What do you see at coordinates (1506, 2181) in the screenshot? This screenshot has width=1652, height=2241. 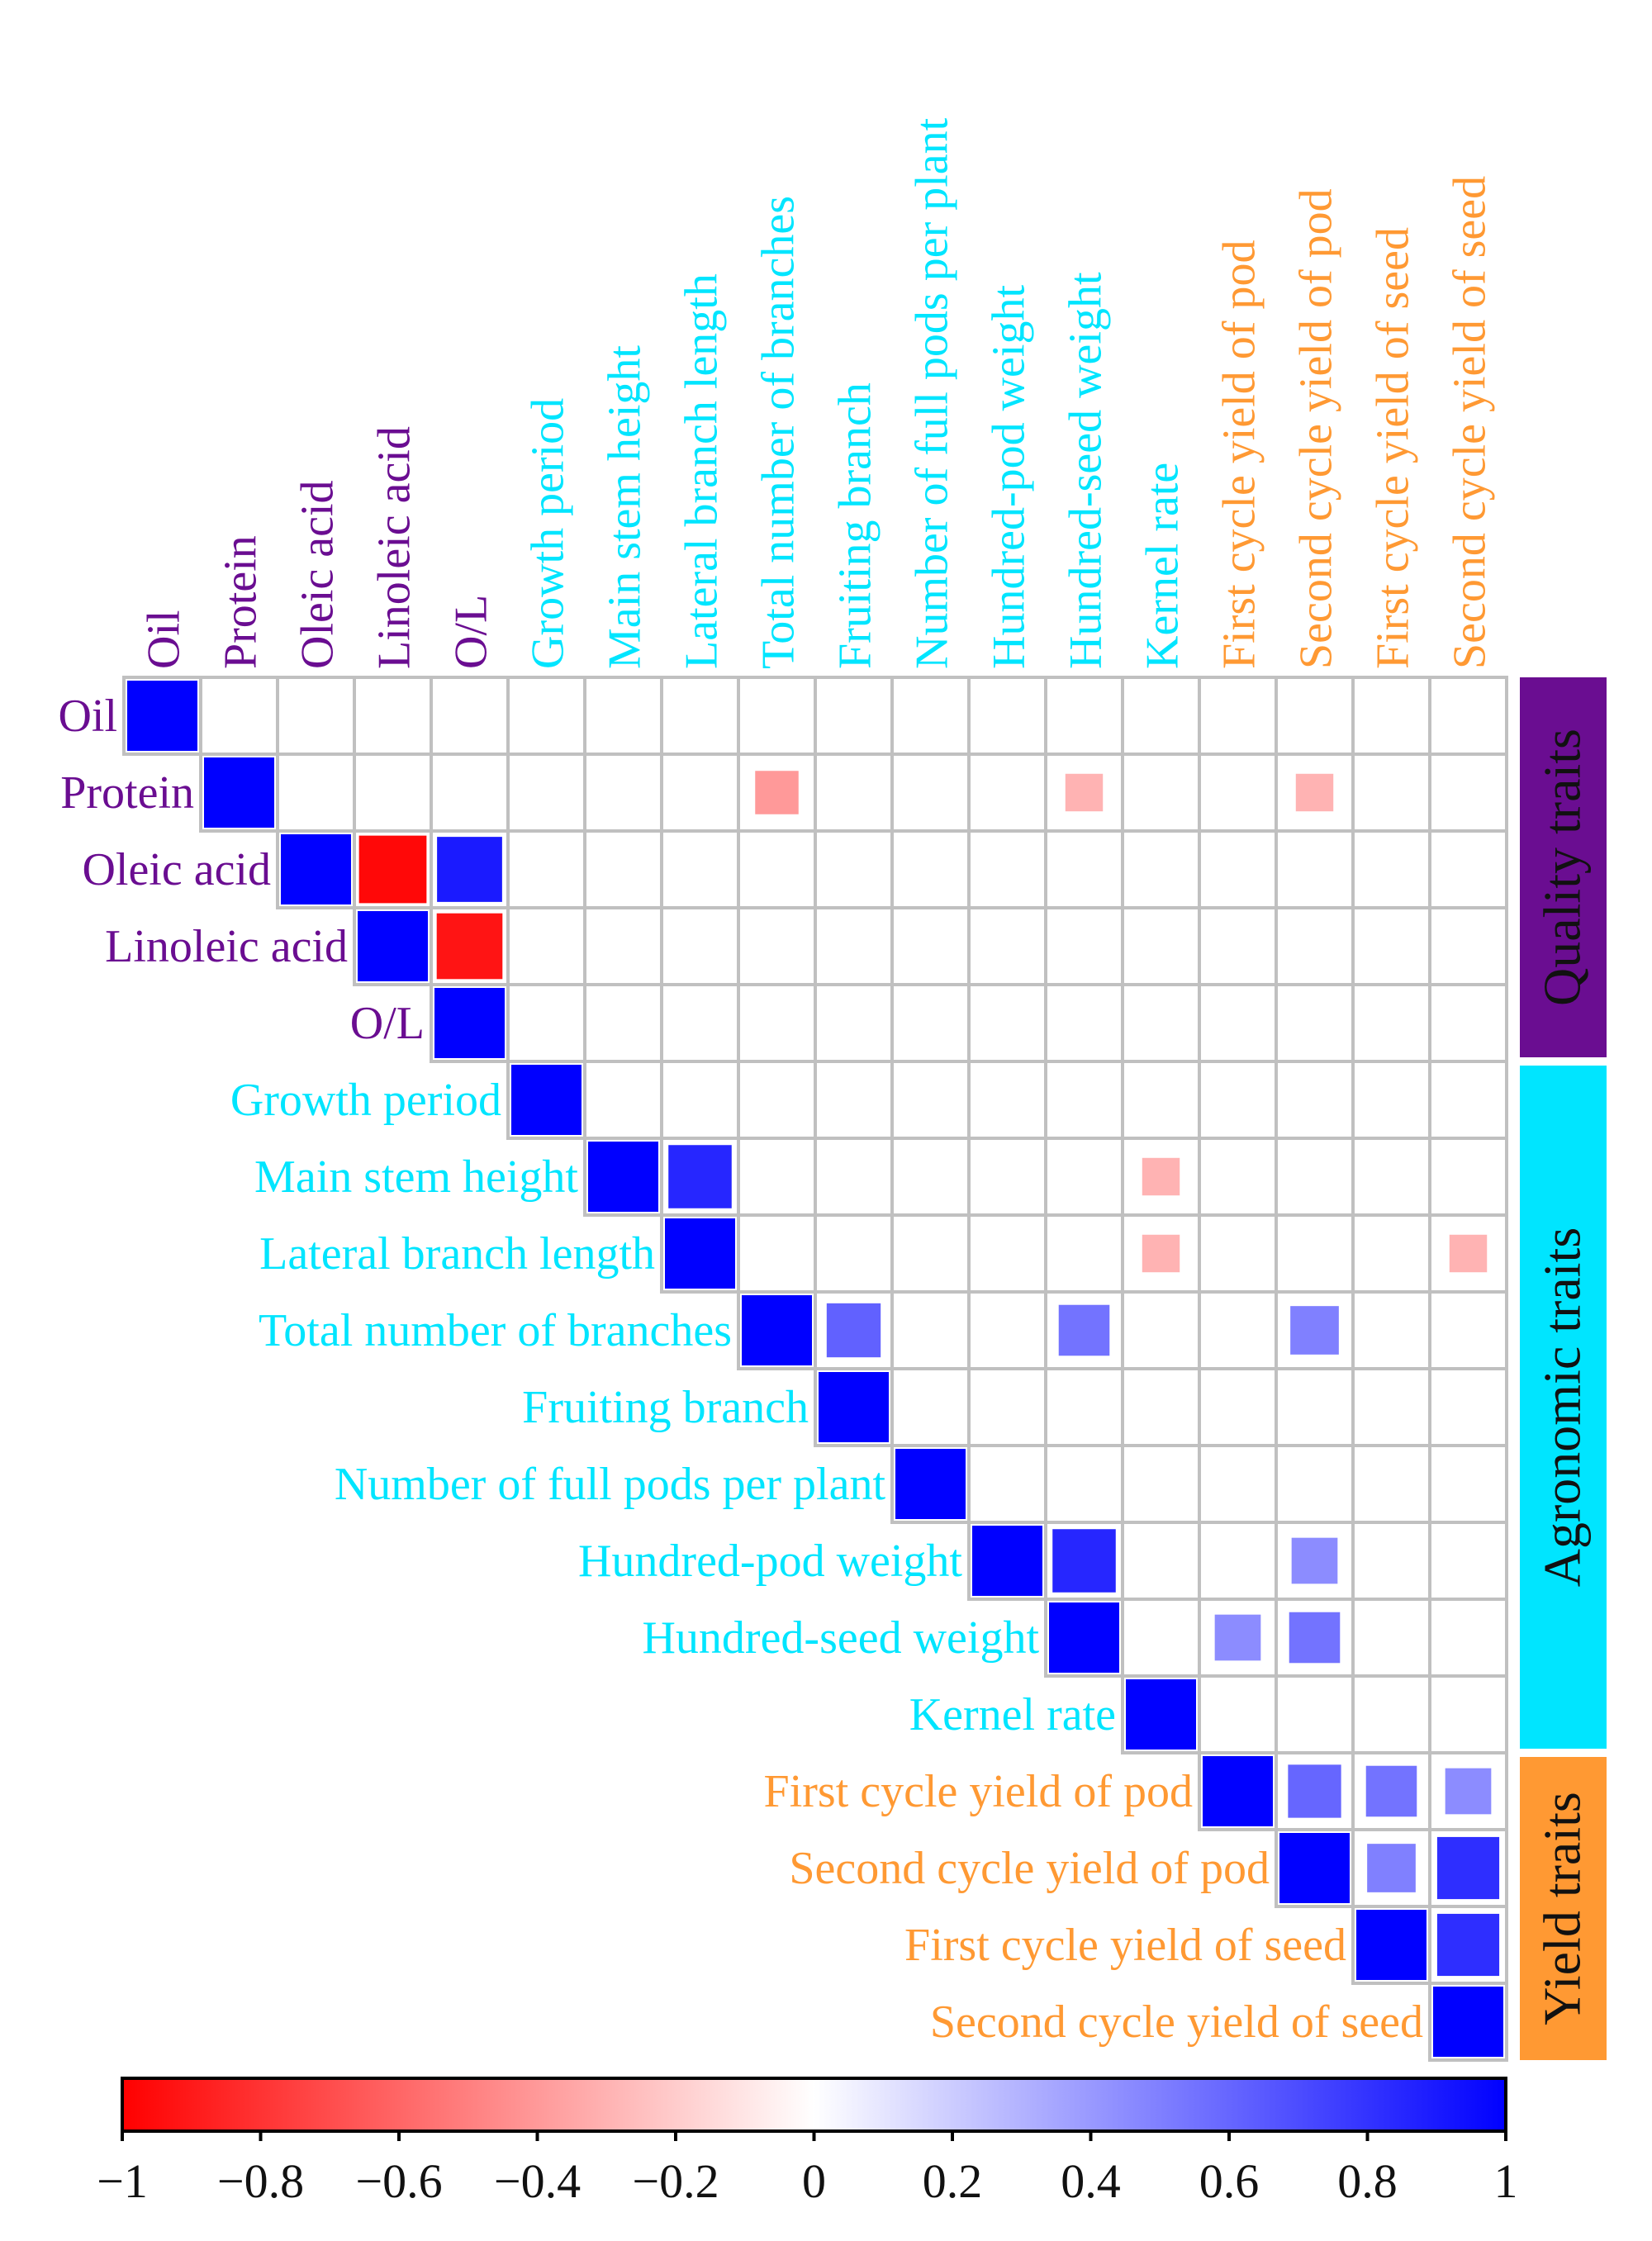 I see `colorbar-tick-label: 1` at bounding box center [1506, 2181].